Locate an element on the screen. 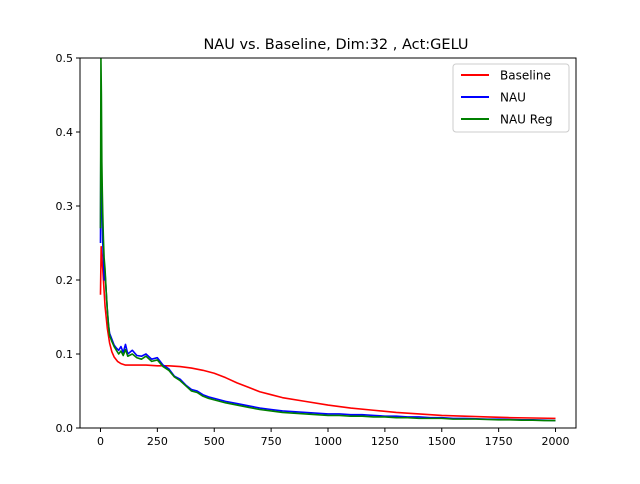 The height and width of the screenshot is (484, 640). y-axis: 0.0 0.1 0.2 0.3 0.4 0.5 is located at coordinates (68, 243).